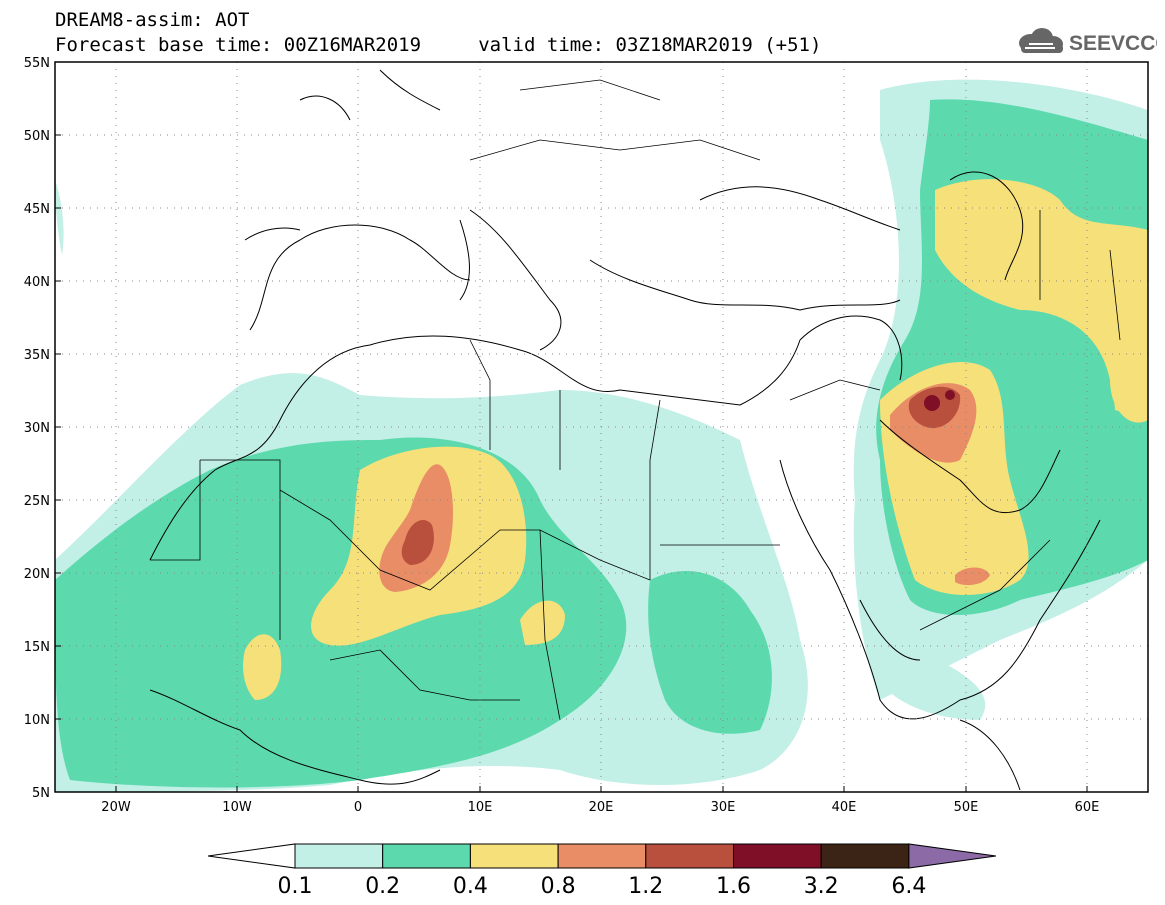 Image resolution: width=1165 pixels, height=905 pixels. I want to click on logo-text: SEEVCCC, so click(1113, 43).